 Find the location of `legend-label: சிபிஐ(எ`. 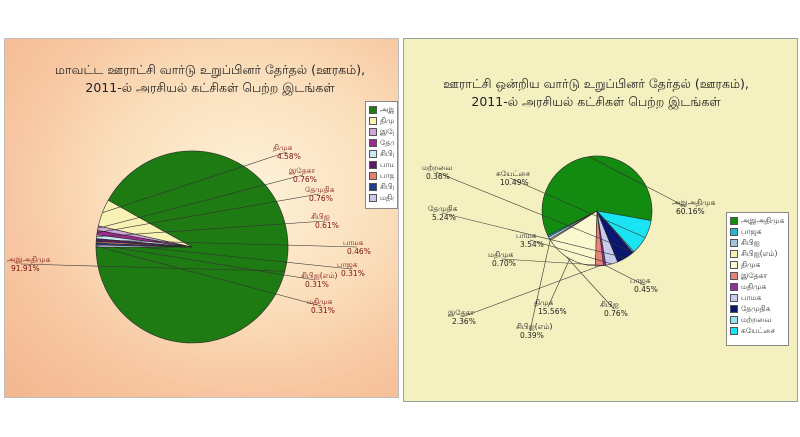

legend-label: சிபிஐ(எ is located at coordinates (387, 186).